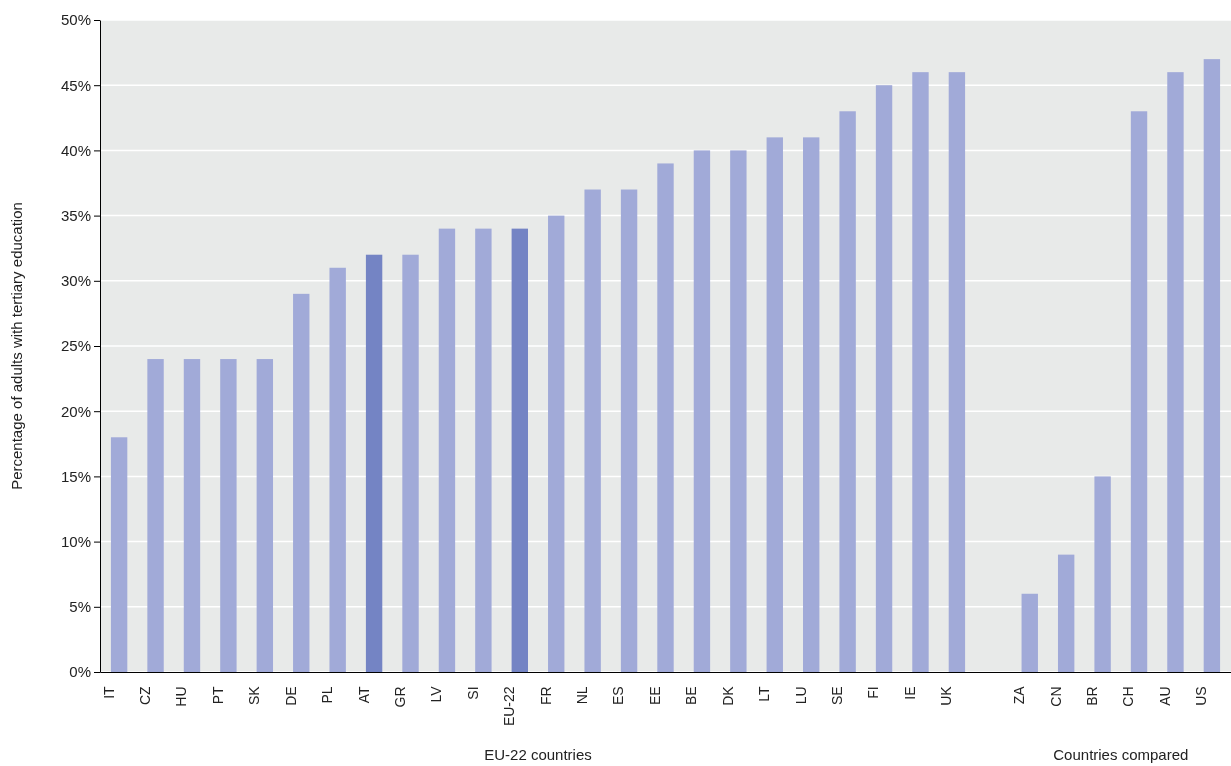 The height and width of the screenshot is (766, 1231). Describe the element at coordinates (327, 695) in the screenshot. I see `x-tick-label: PL` at that location.